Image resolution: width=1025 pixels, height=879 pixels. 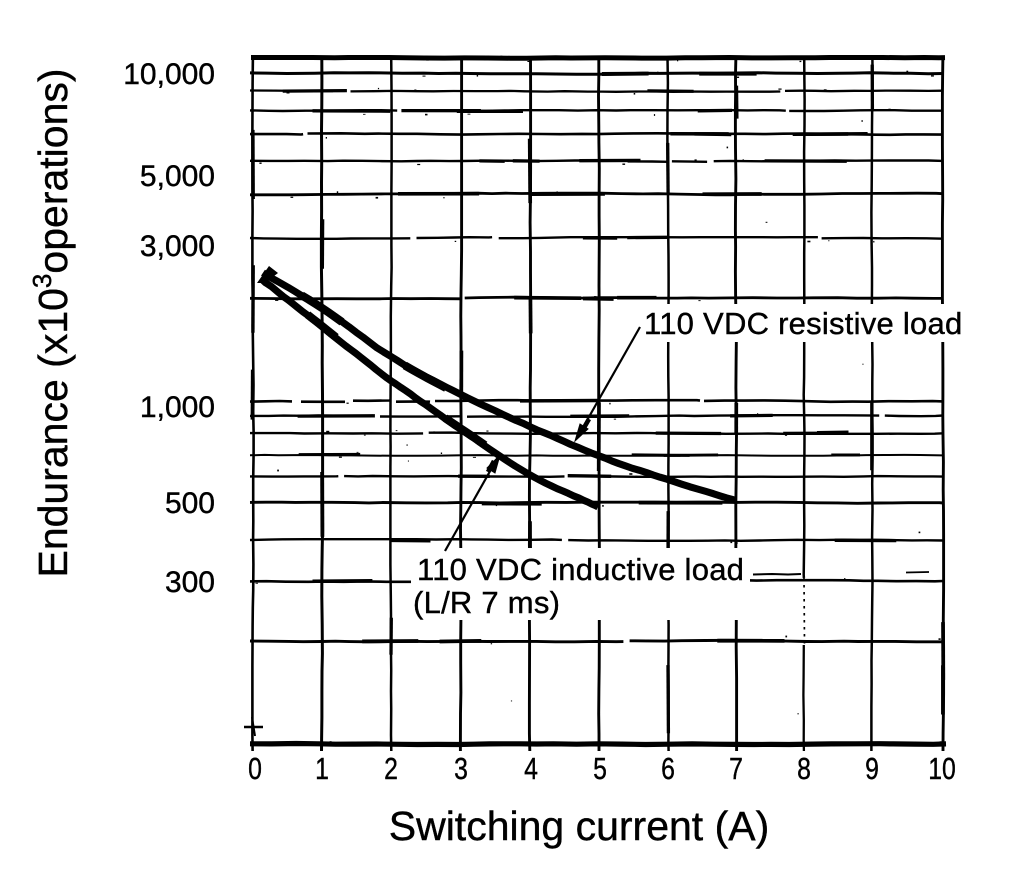 I want to click on svg-text: 3, so click(x=461, y=768).